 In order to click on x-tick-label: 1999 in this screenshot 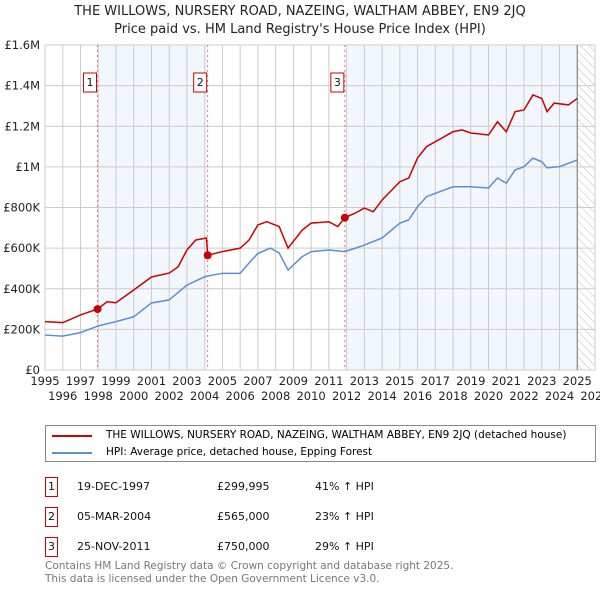, I will do `click(115, 381)`.